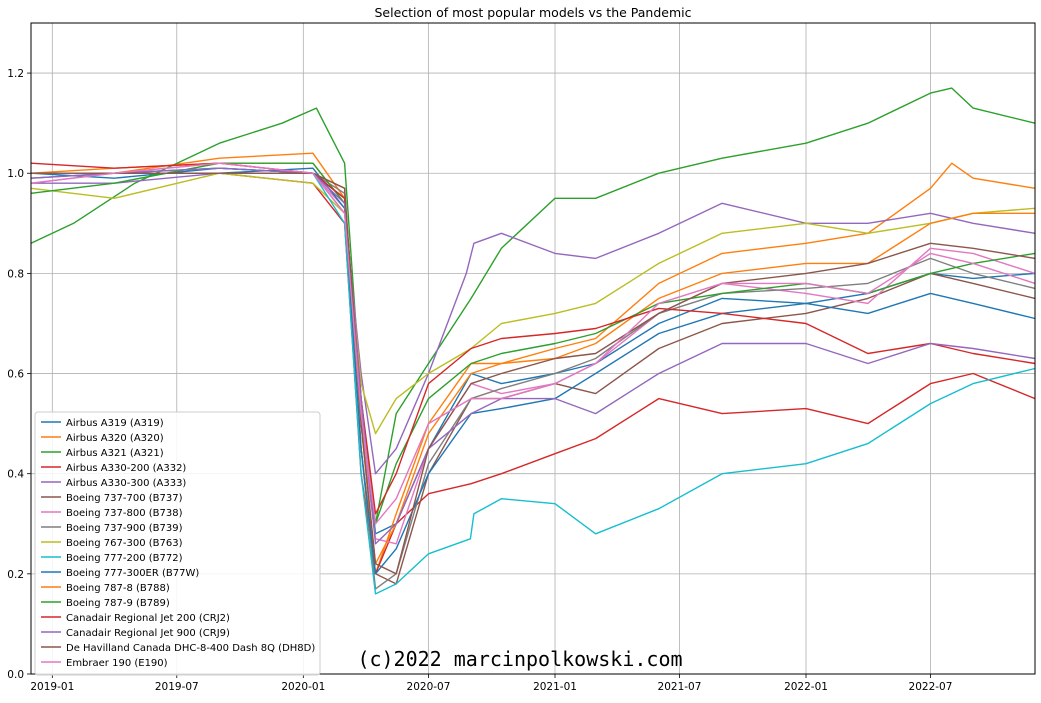  Describe the element at coordinates (555, 687) in the screenshot. I see `x-tick-label: 2021-01` at that location.